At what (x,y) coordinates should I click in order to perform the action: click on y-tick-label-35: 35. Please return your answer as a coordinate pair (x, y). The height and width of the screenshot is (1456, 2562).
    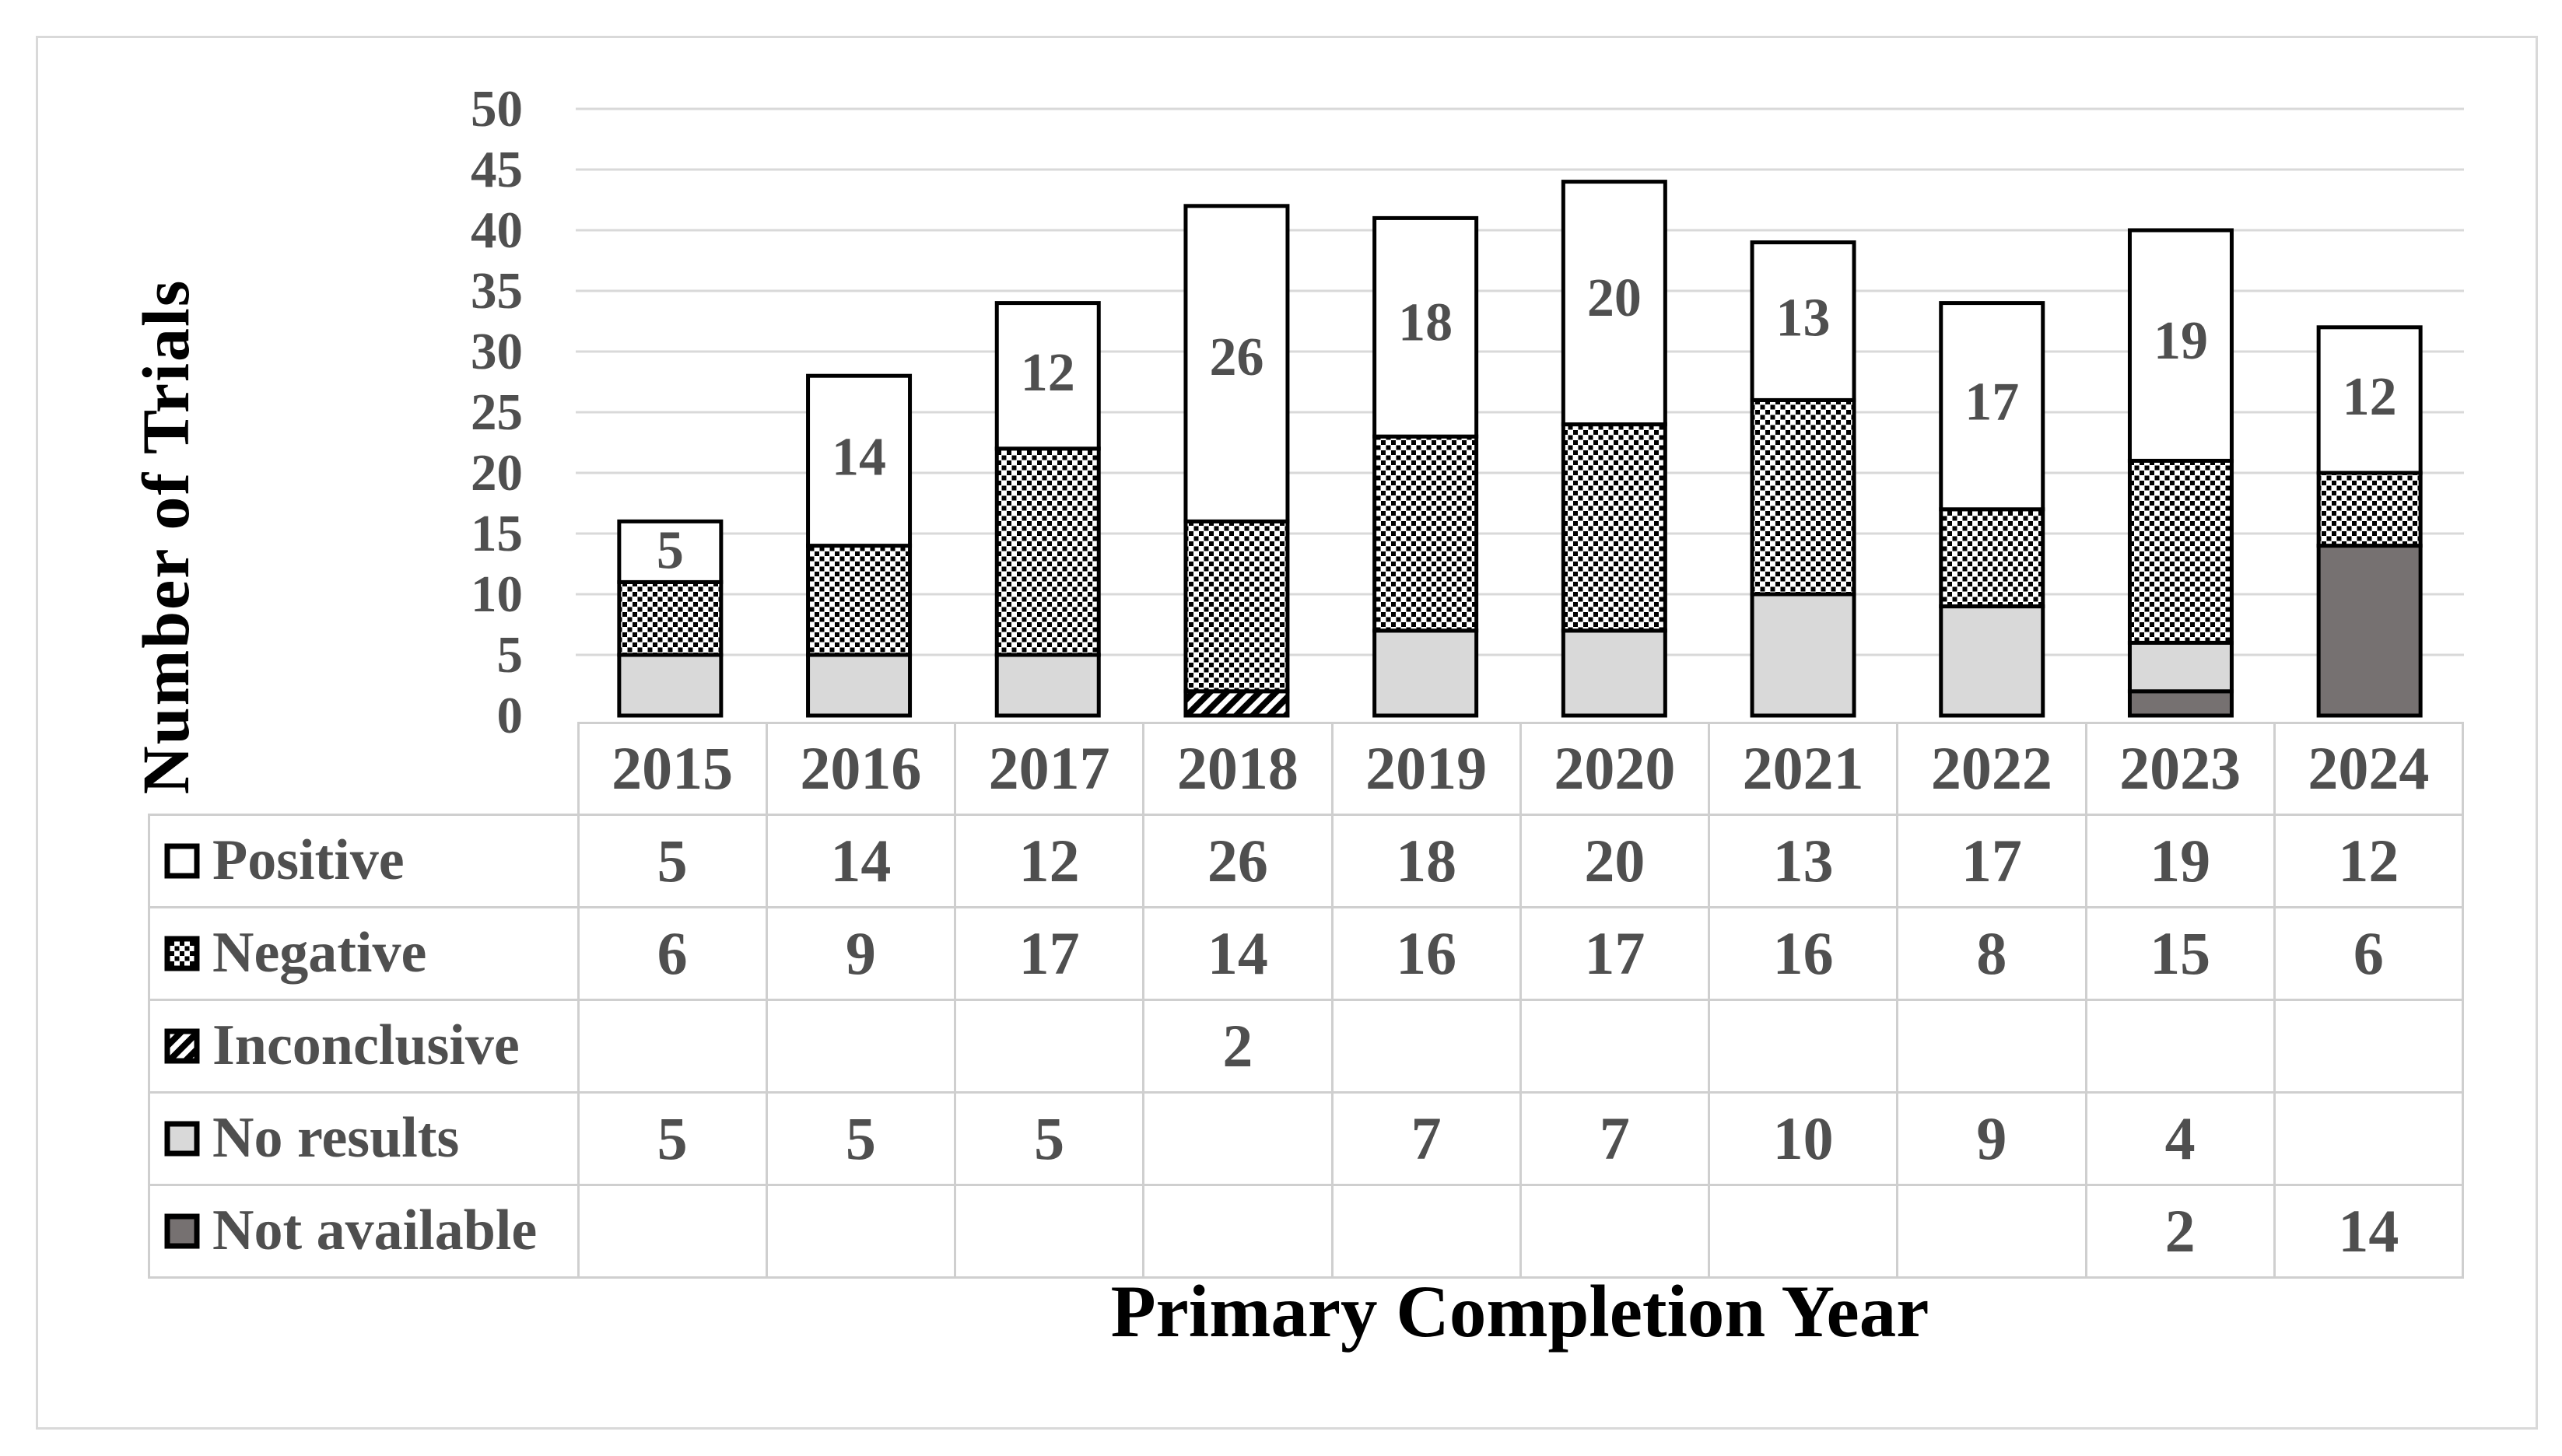
    Looking at the image, I should click on (497, 291).